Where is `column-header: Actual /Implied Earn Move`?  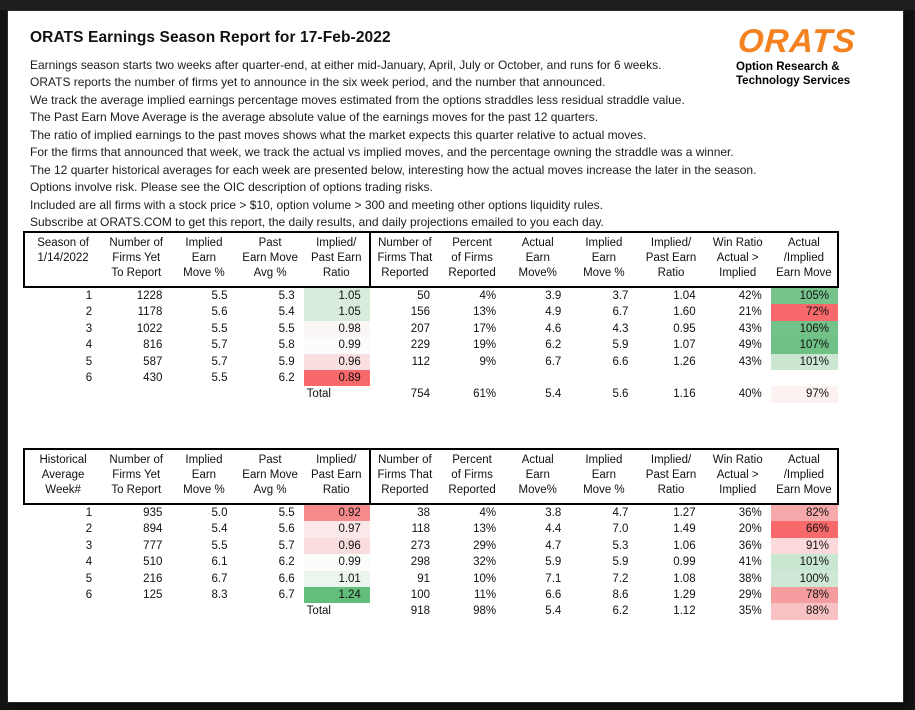
column-header: Actual /Implied Earn Move is located at coordinates (805, 476).